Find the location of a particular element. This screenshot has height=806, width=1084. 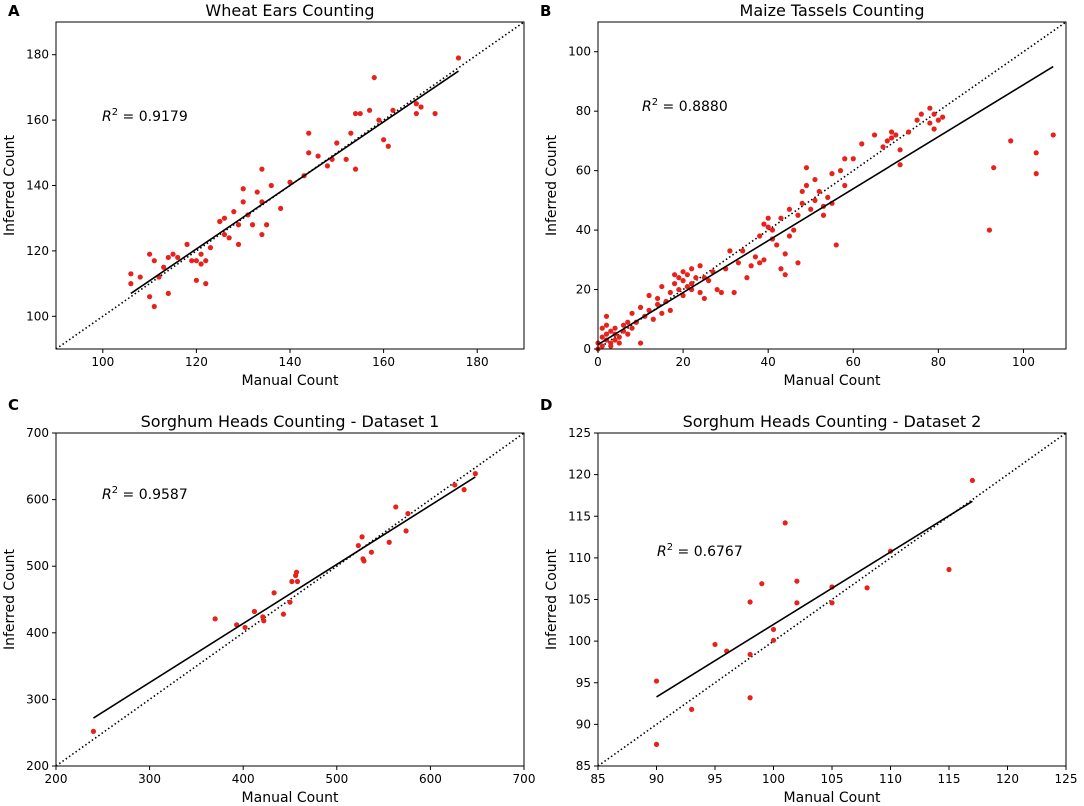

r-squared-value: = 0.6767 is located at coordinates (708, 552).